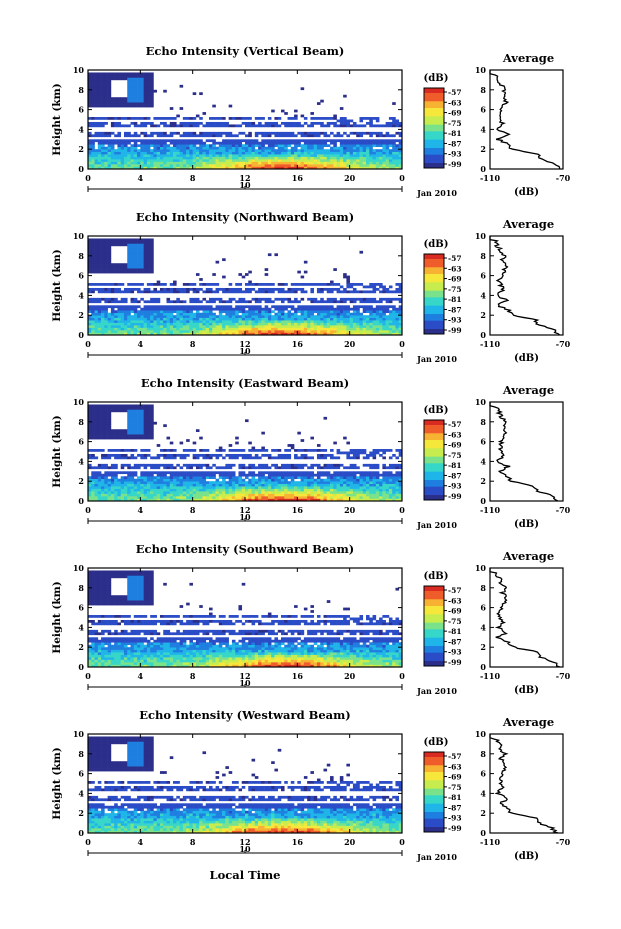  I want to click on profile-title: Average, so click(528, 58).